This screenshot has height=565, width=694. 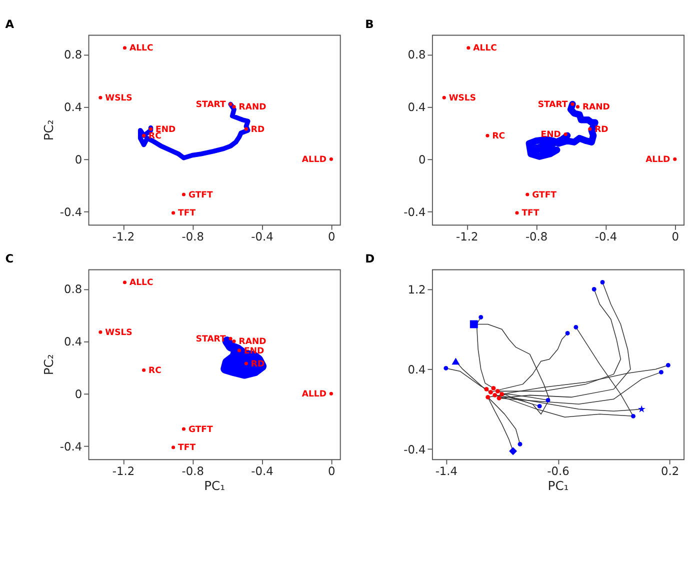 What do you see at coordinates (370, 259) in the screenshot?
I see `chart-title: D` at bounding box center [370, 259].